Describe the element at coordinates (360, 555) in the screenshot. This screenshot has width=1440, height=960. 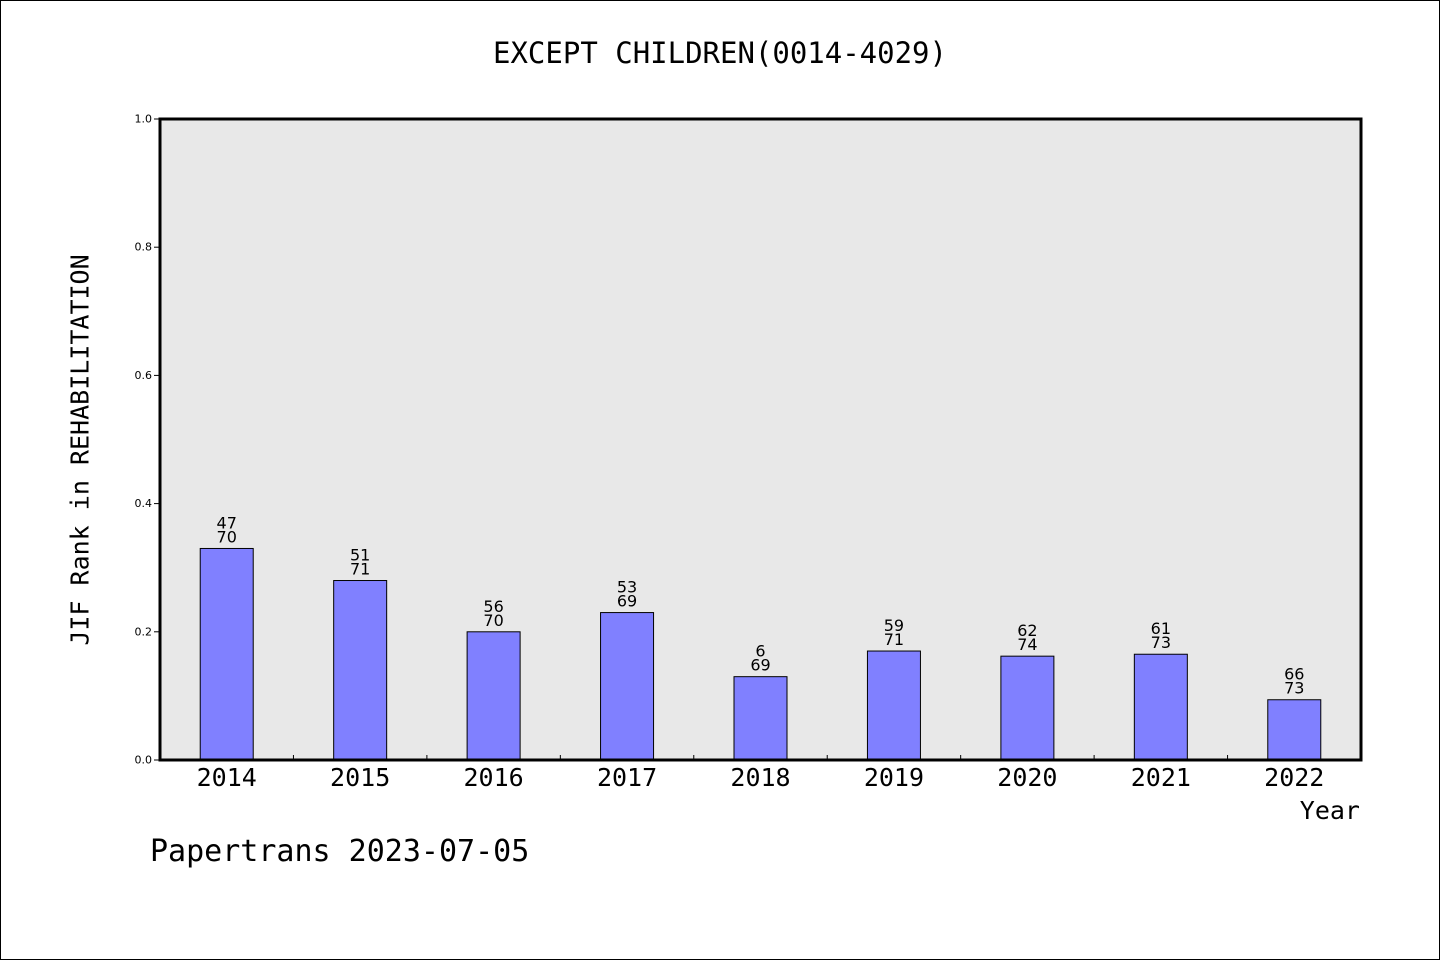
I see `bar-label-rank: 51` at that location.